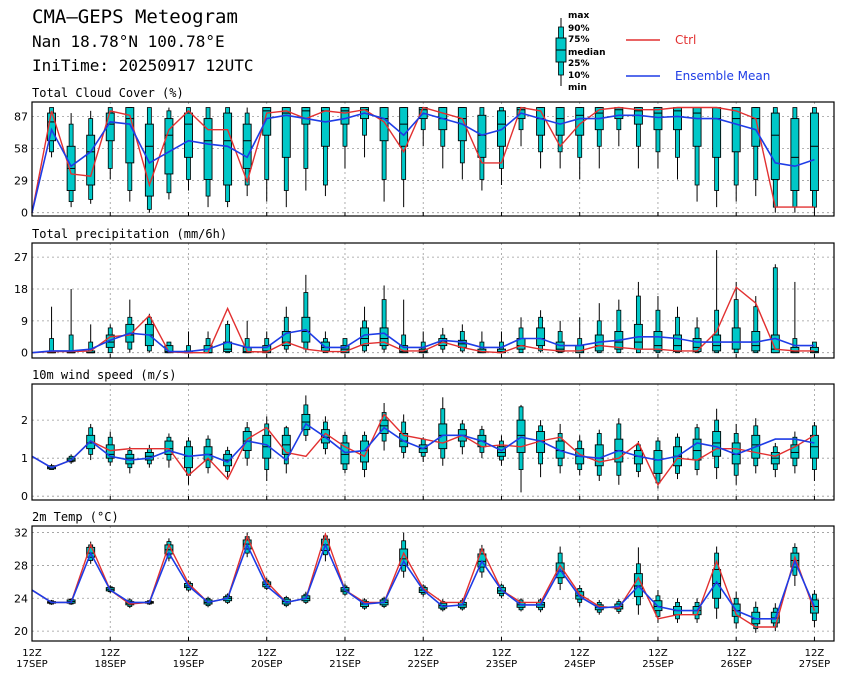 The height and width of the screenshot is (680, 860). I want to click on x-tick-label-date: 26SEP, so click(735, 664).